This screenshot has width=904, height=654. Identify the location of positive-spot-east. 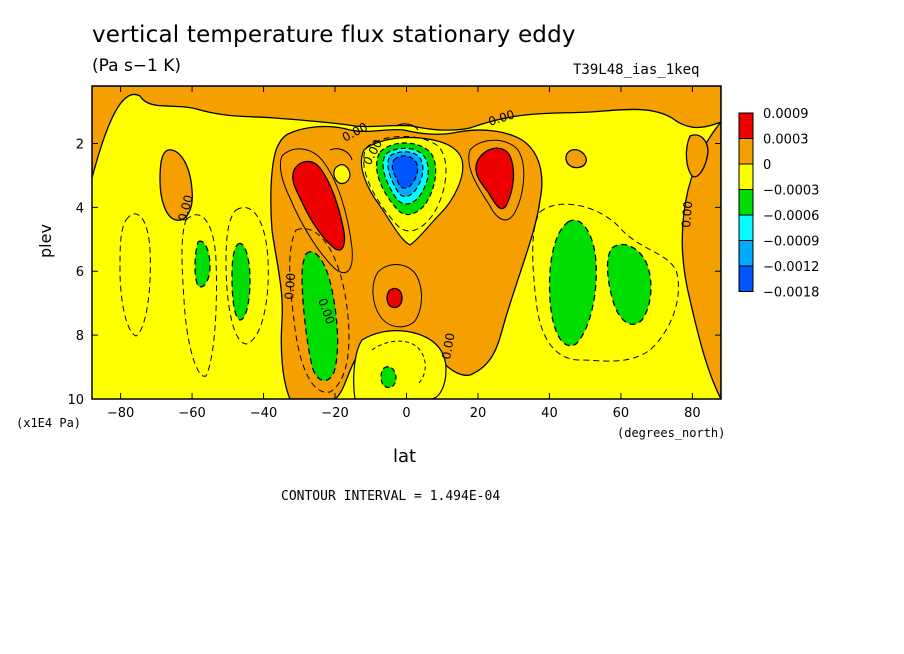
(576, 159).